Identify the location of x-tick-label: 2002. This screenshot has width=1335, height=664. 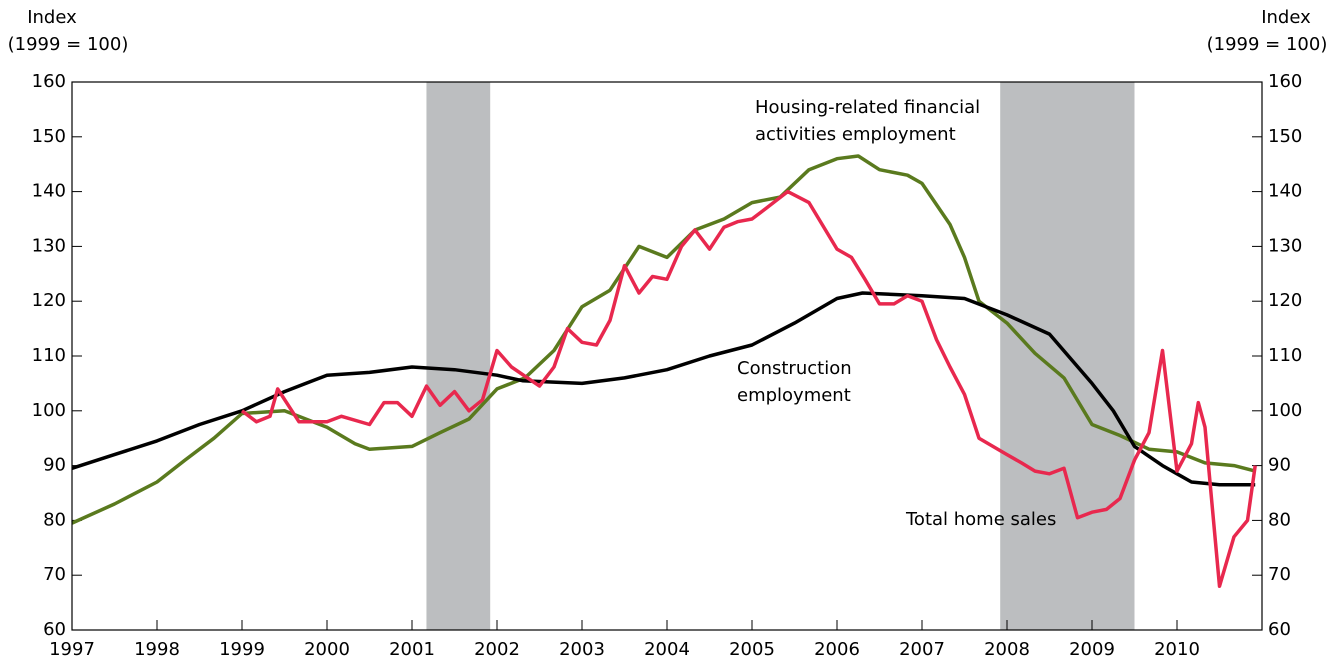
(497, 649).